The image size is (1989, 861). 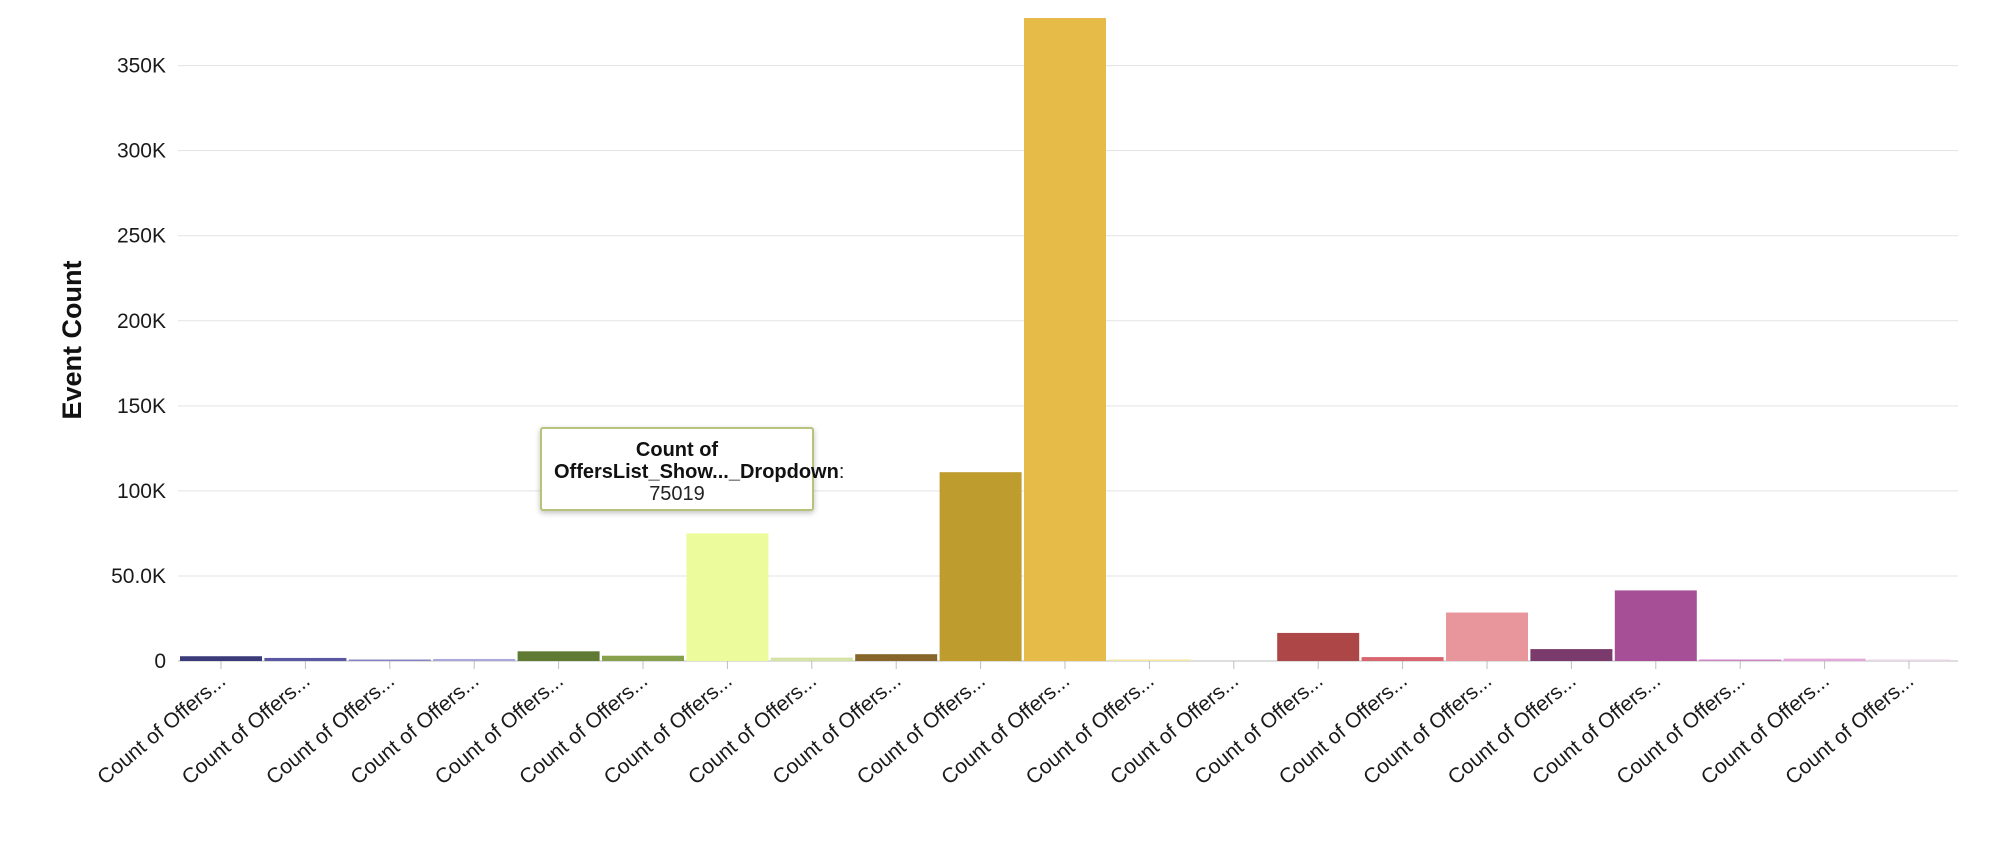 I want to click on y-tick-label: 300K, so click(x=141, y=151).